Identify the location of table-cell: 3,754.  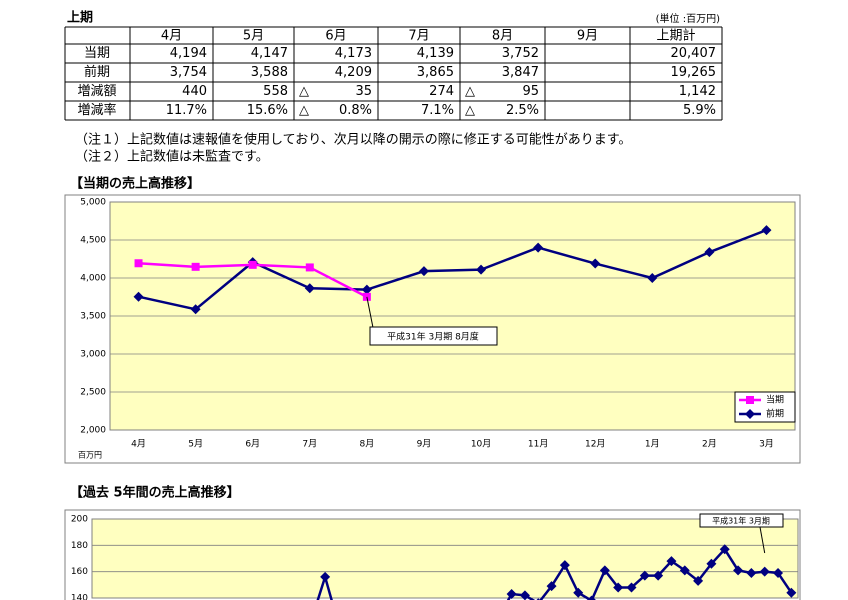
(188, 72).